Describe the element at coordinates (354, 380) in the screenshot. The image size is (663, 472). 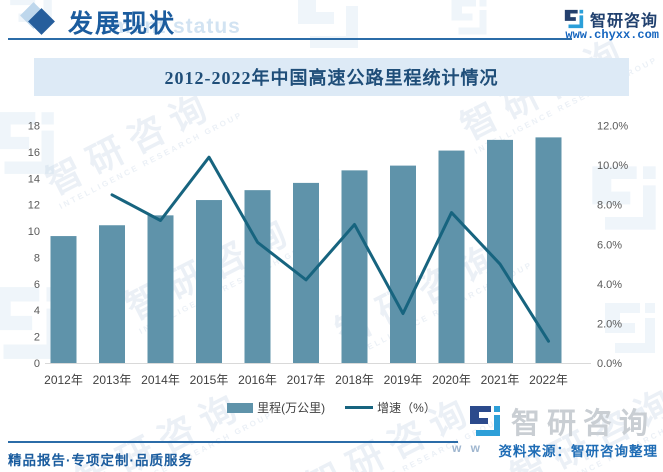
I see `x-axis-label: 2018年` at that location.